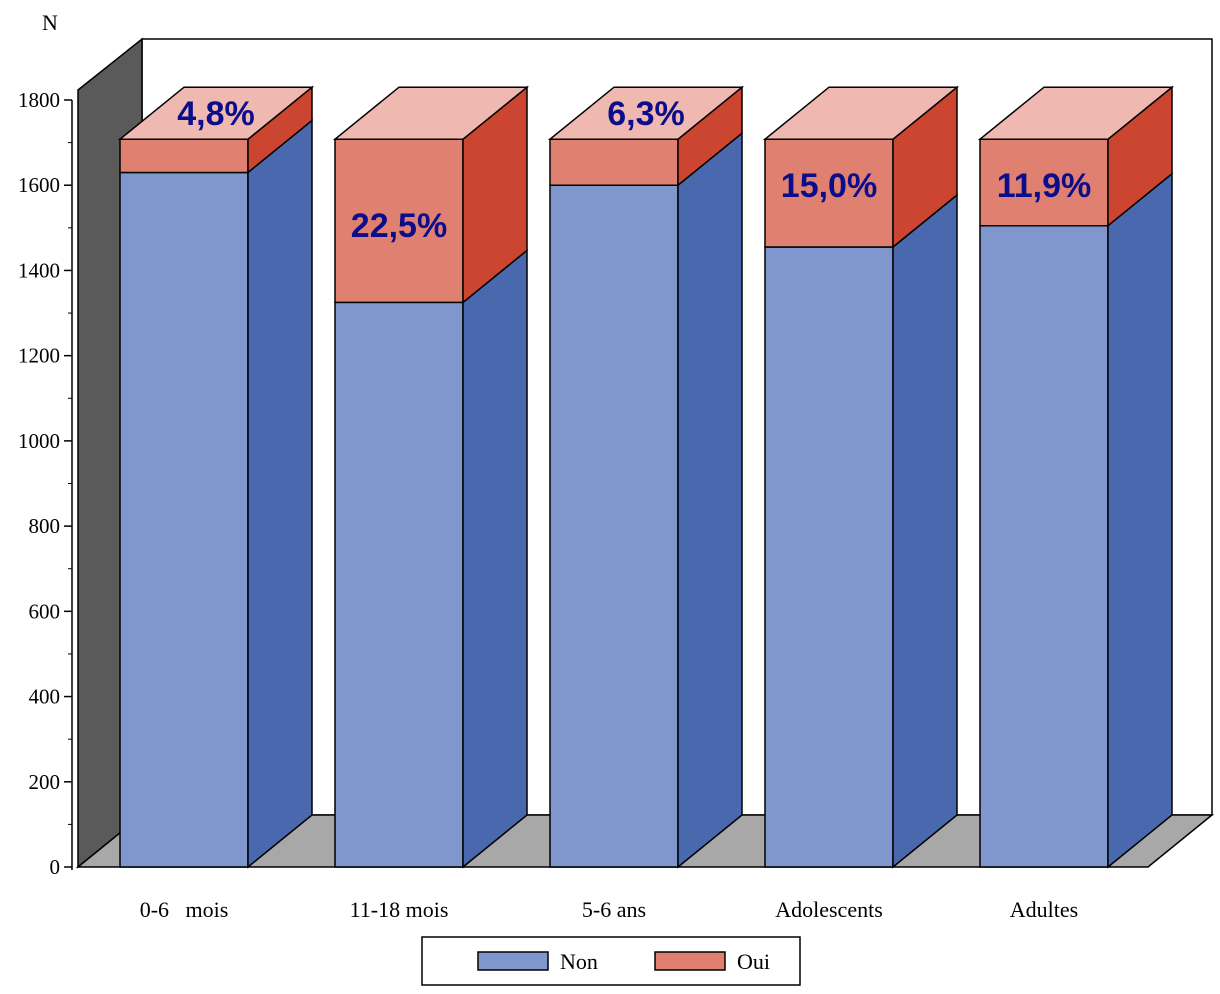 The image size is (1220, 994). Describe the element at coordinates (39, 185) in the screenshot. I see `y-tick-label-1600: 1600` at that location.